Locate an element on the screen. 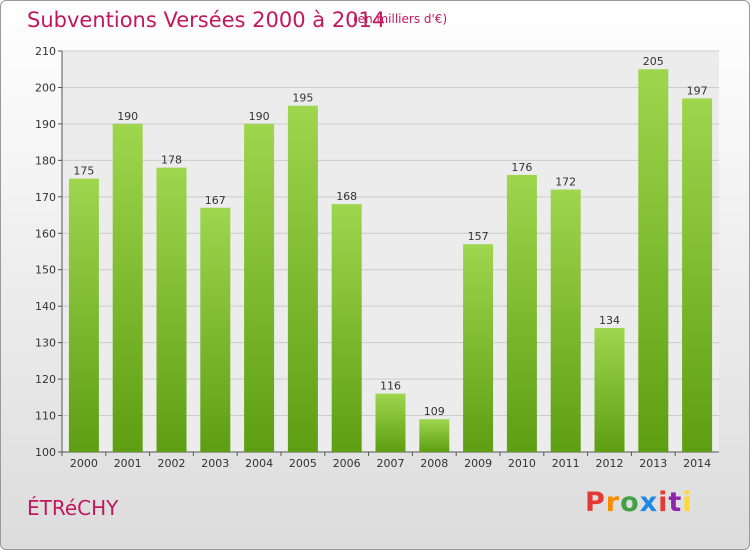 The height and width of the screenshot is (550, 750). value-label-2006: 168 is located at coordinates (346, 196).